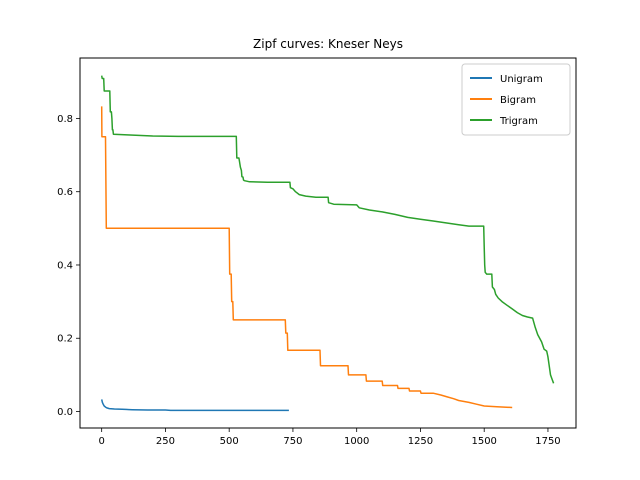 The width and height of the screenshot is (640, 480). What do you see at coordinates (329, 437) in the screenshot?
I see `x-axis: 0 250 500 750 1000 1250 1500 1750` at bounding box center [329, 437].